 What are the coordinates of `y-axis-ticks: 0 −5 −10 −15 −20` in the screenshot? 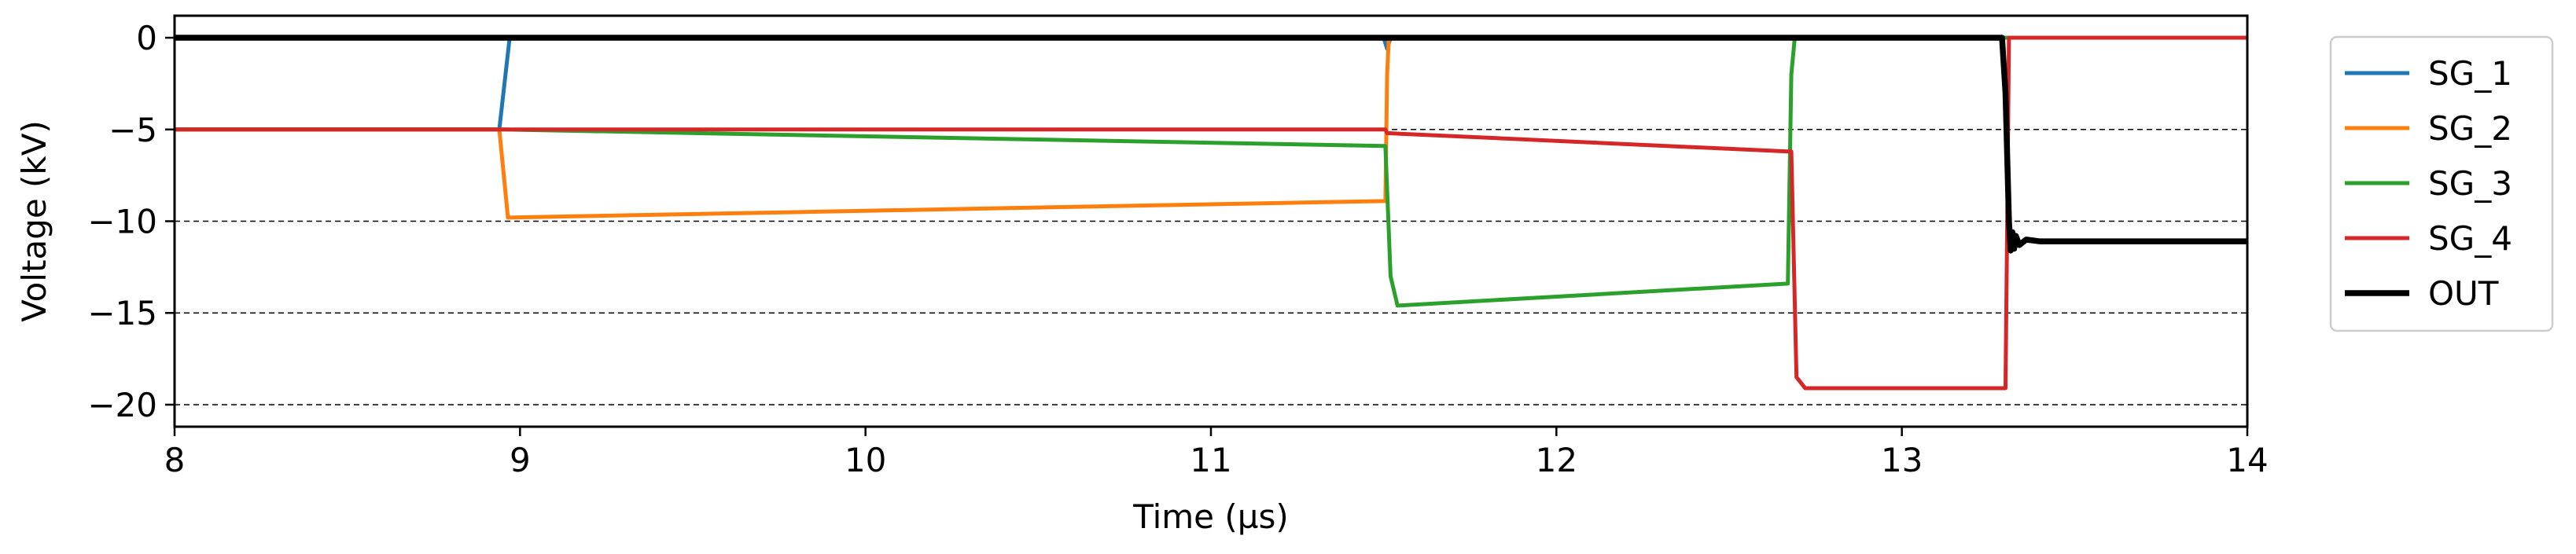 It's located at (131, 222).